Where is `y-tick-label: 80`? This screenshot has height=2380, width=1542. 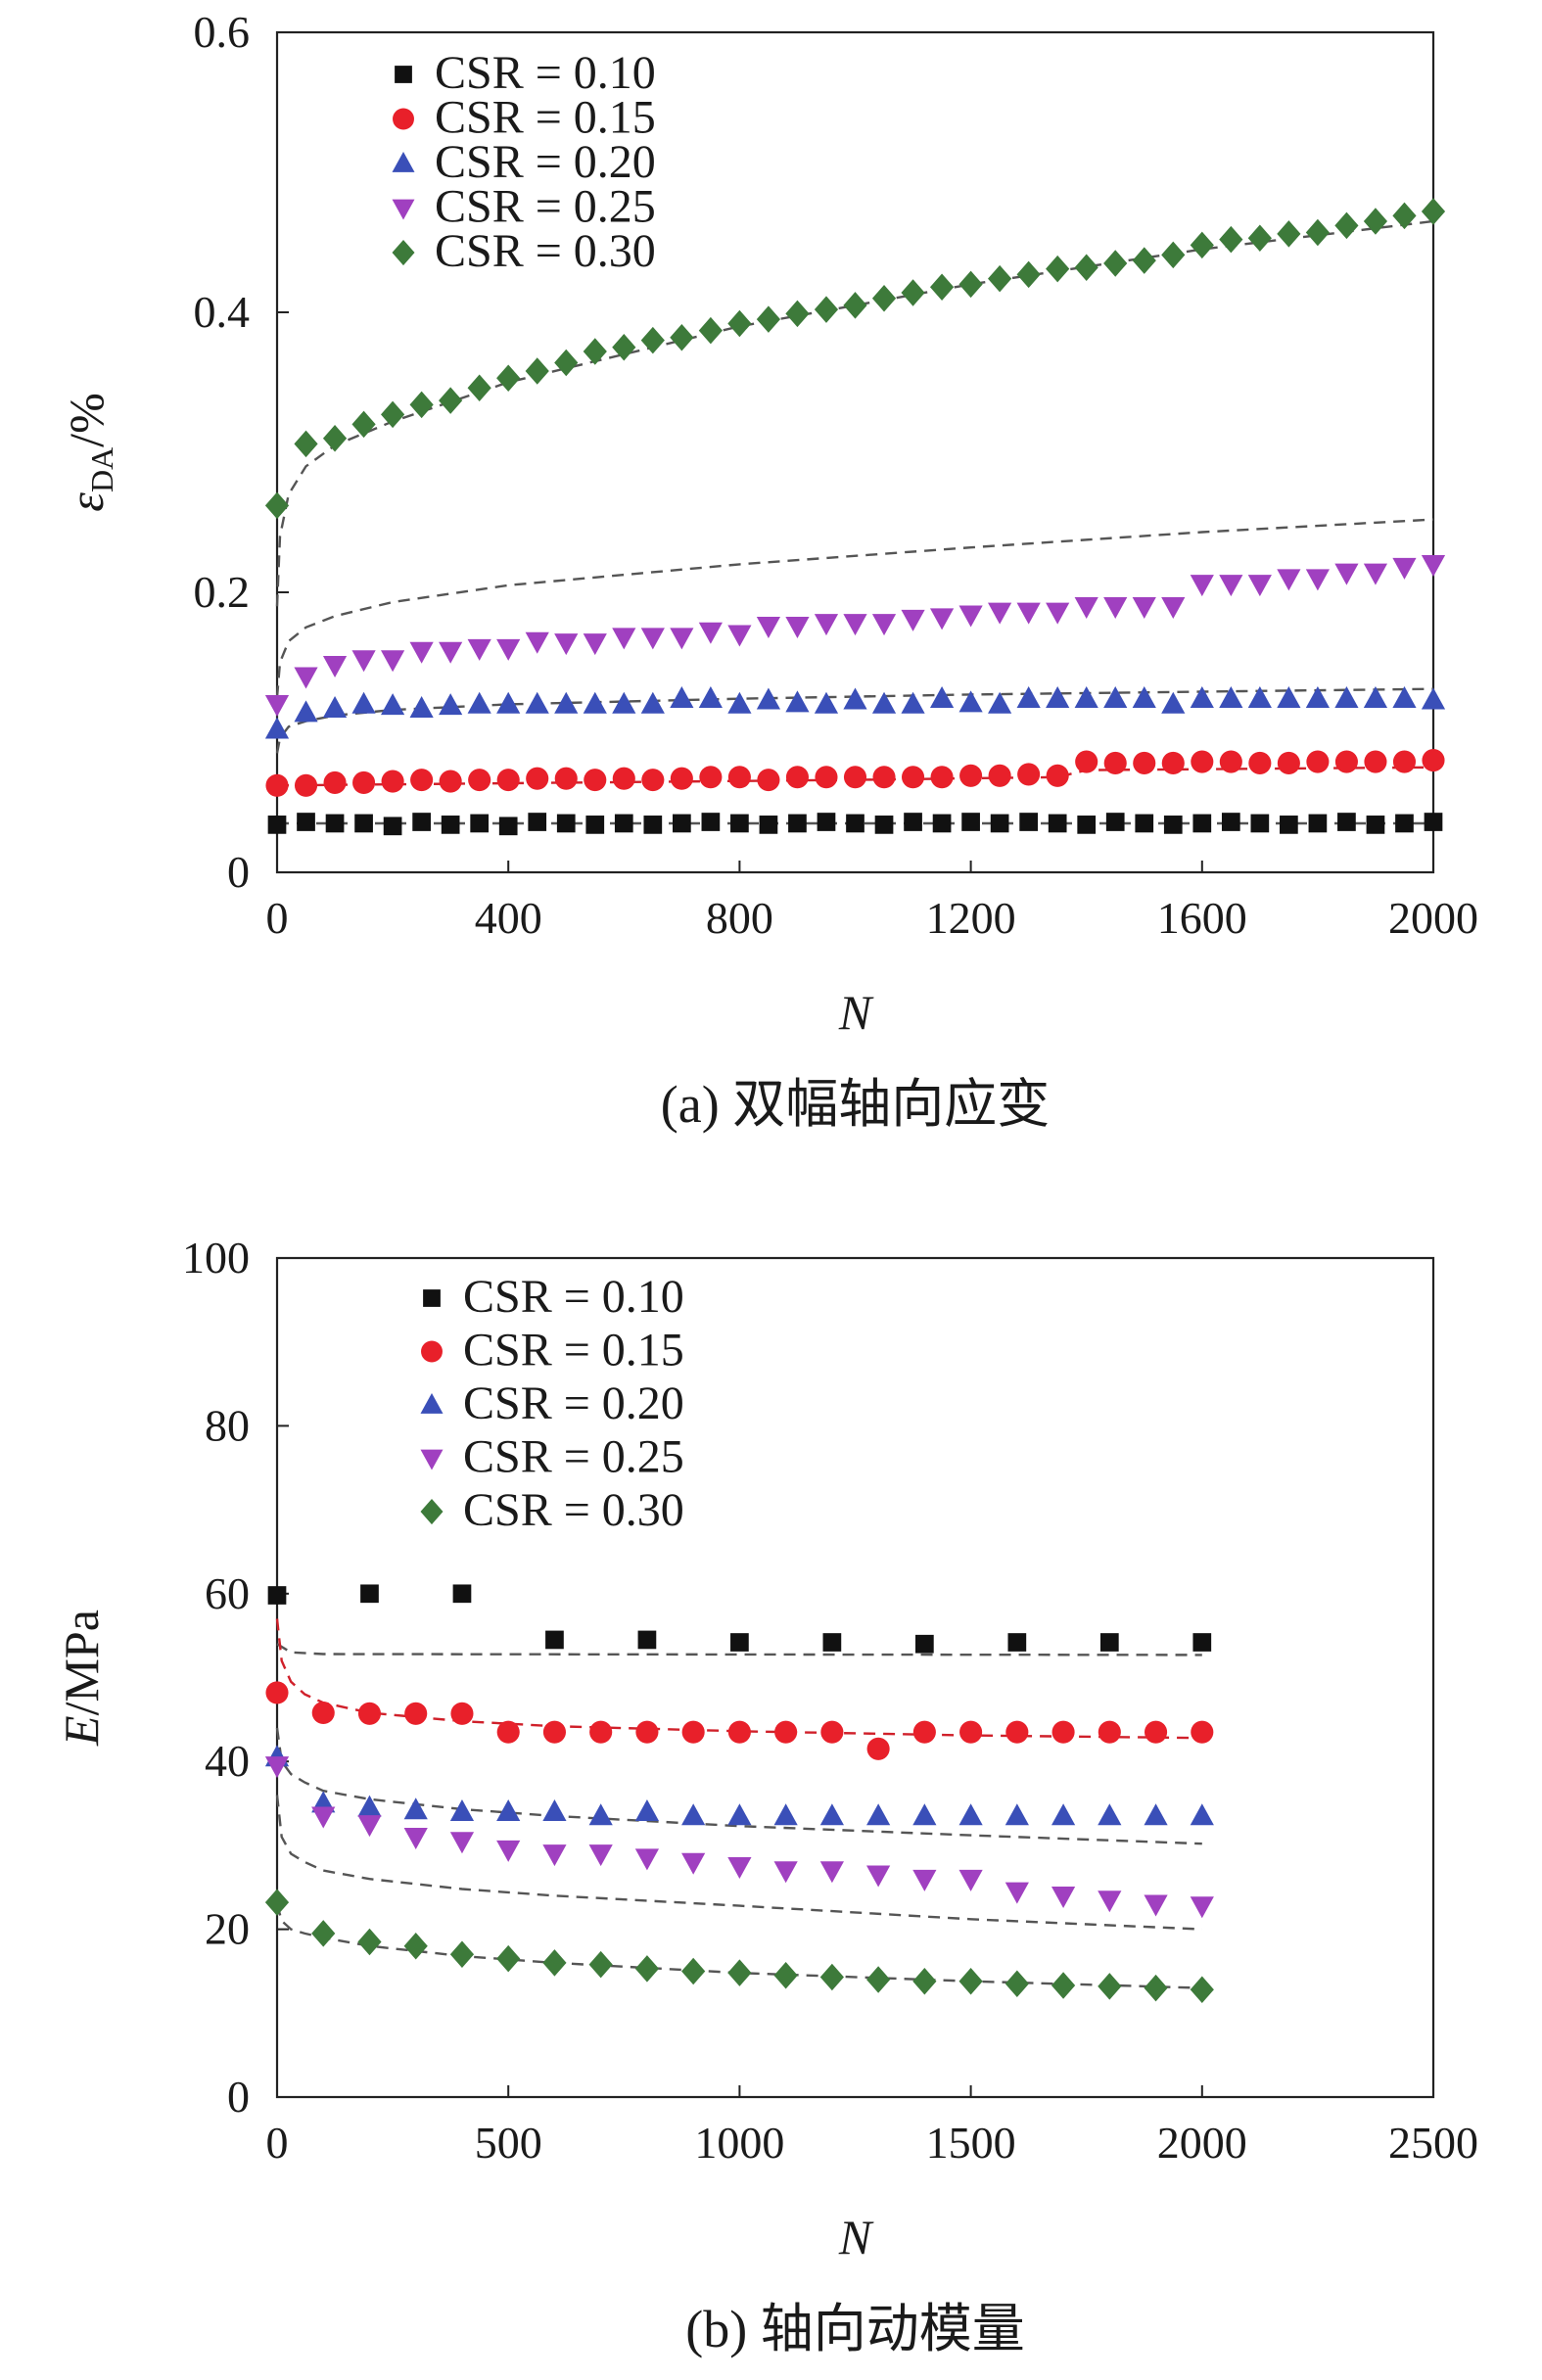
y-tick-label: 80 is located at coordinates (227, 1425).